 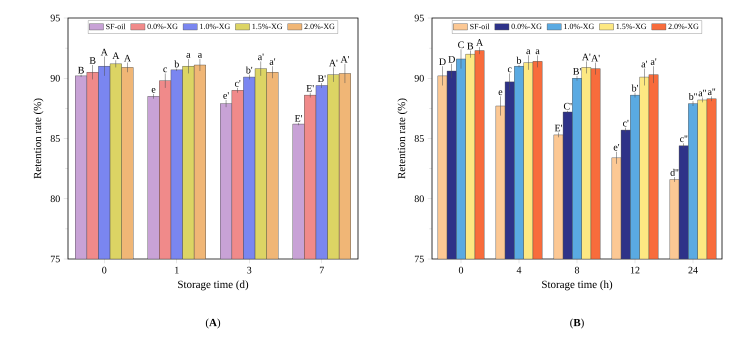 I want to click on x-tick-label: 3, so click(x=249, y=270).